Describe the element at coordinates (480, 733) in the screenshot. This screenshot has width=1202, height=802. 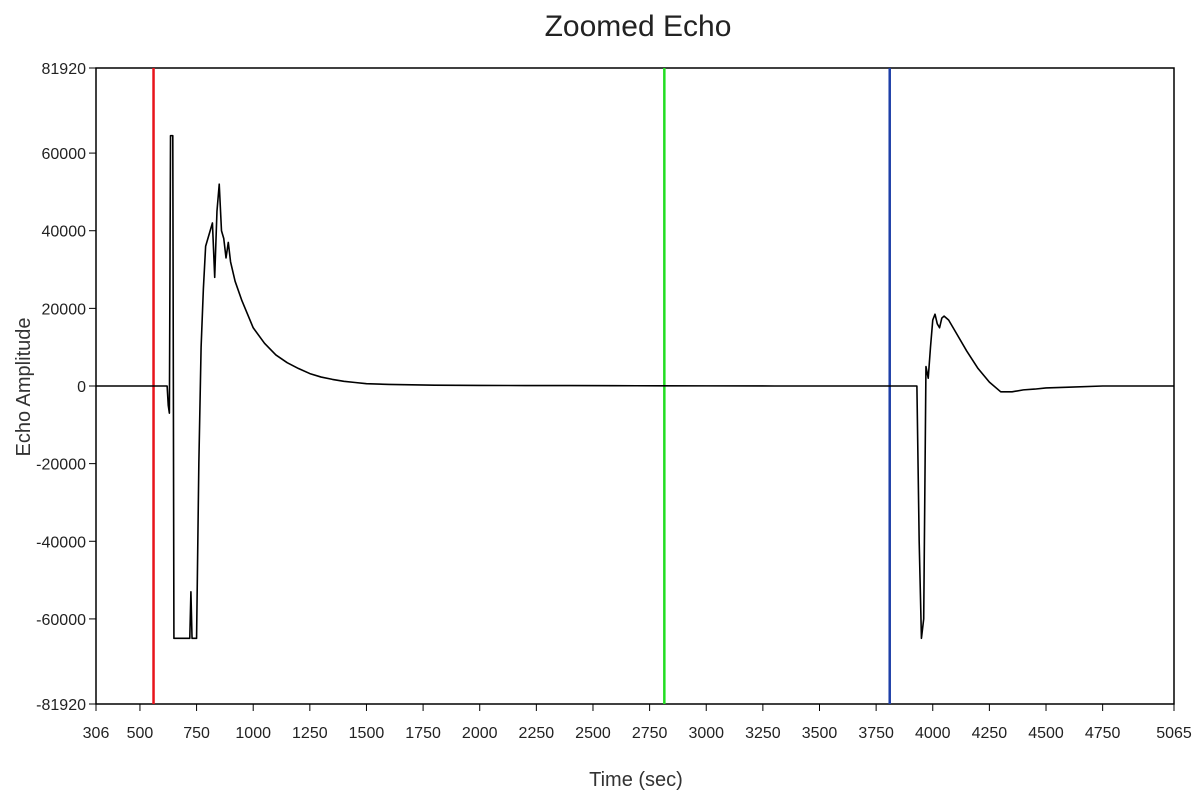
I see `x-tick-label: 2000` at that location.